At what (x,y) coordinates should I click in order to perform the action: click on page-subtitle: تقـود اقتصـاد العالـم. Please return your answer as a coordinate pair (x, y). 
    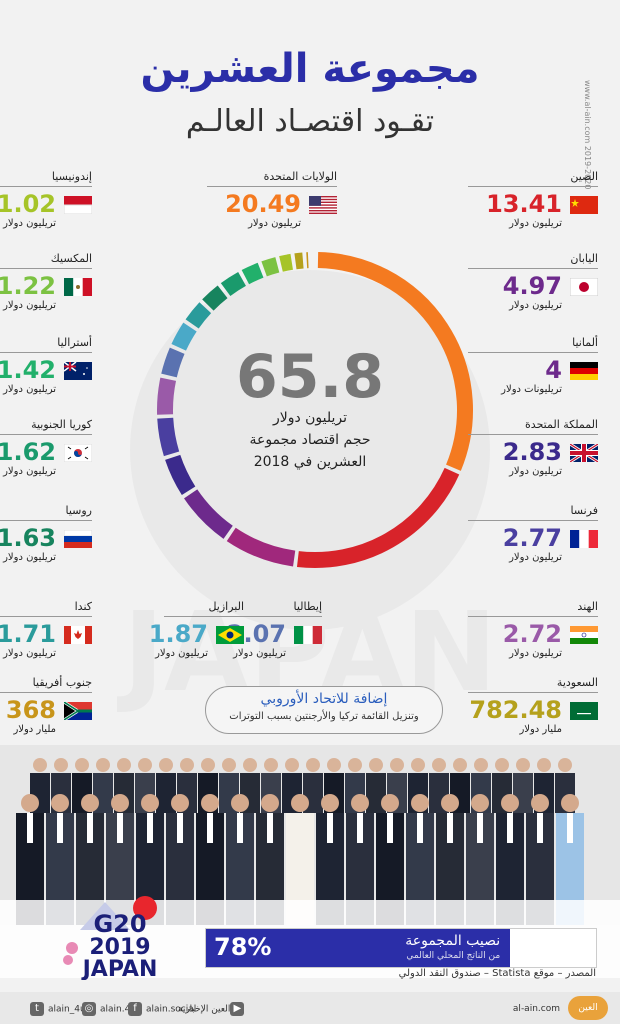
    Looking at the image, I should click on (310, 121).